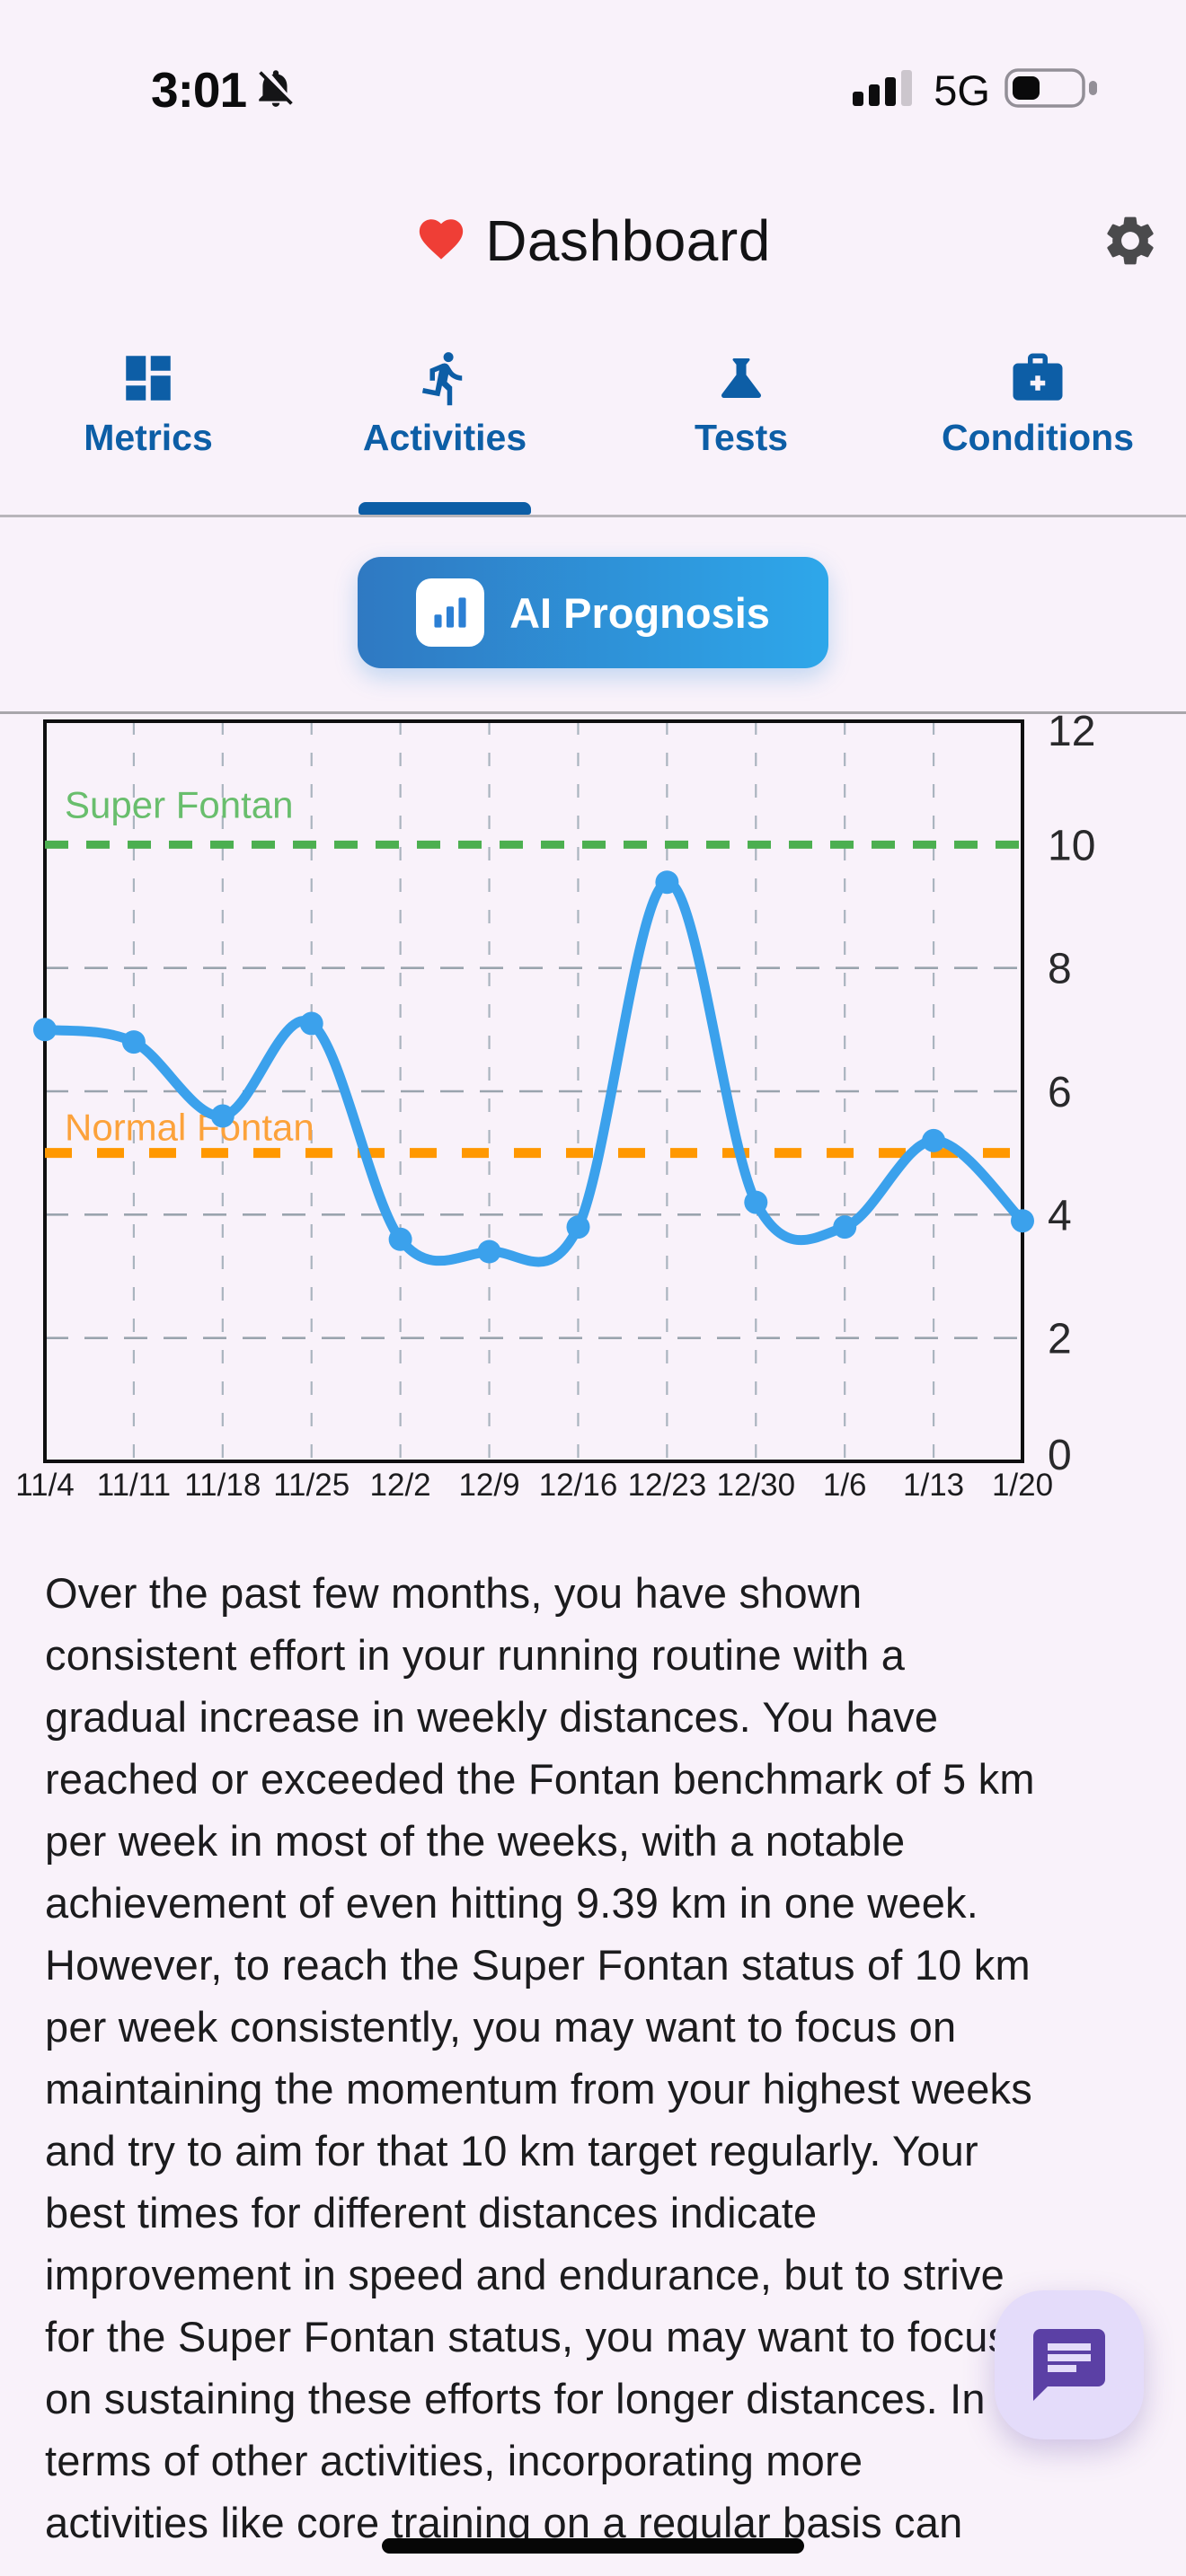 The image size is (1186, 2576). I want to click on tab-label: Conditions, so click(1038, 437).